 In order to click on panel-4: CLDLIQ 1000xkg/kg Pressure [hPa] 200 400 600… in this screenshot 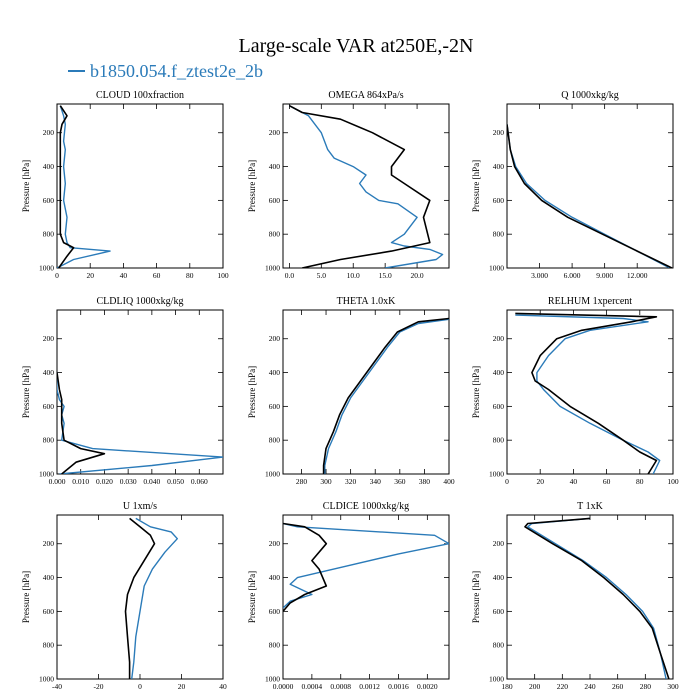, I will do `click(122, 391)`.